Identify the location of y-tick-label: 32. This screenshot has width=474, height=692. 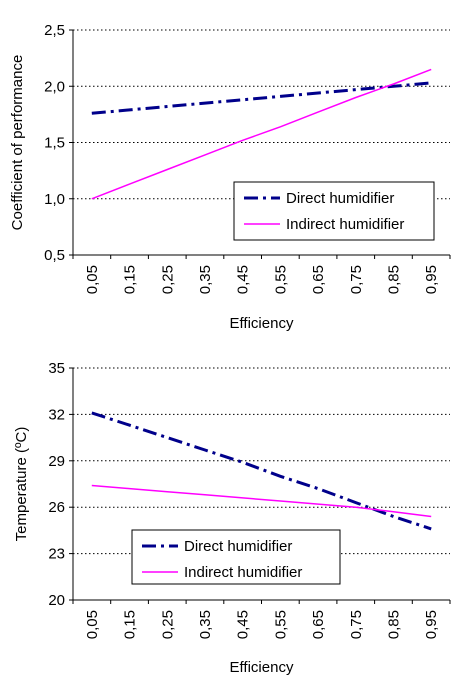
(56, 414).